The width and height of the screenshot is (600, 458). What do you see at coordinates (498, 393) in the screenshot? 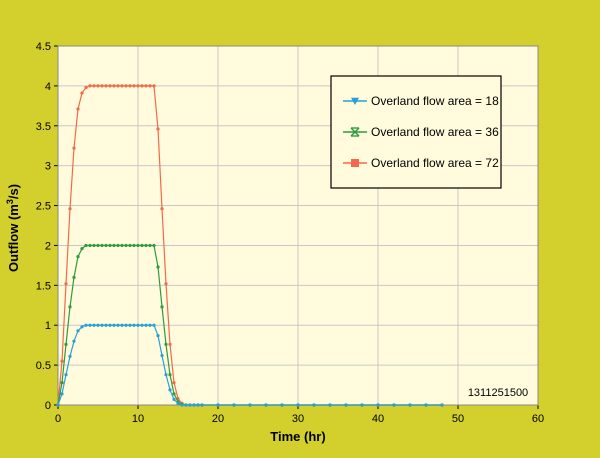
I see `figure-id-annotation: 1311251500` at bounding box center [498, 393].